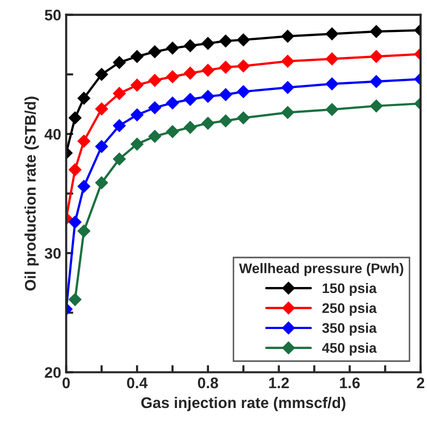  Describe the element at coordinates (349, 329) in the screenshot. I see `legend-label: 350 psia` at that location.